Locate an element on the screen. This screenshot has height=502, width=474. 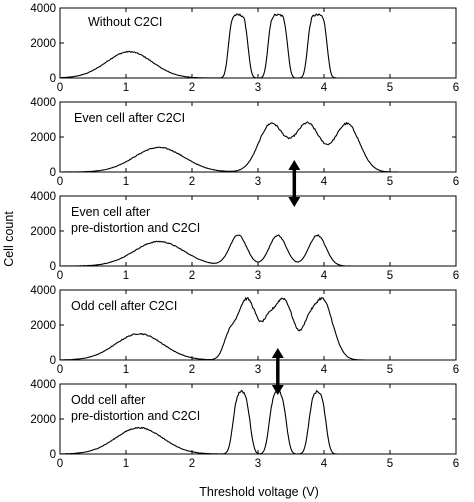
panel-annotation: Without C2CI is located at coordinates (125, 22).